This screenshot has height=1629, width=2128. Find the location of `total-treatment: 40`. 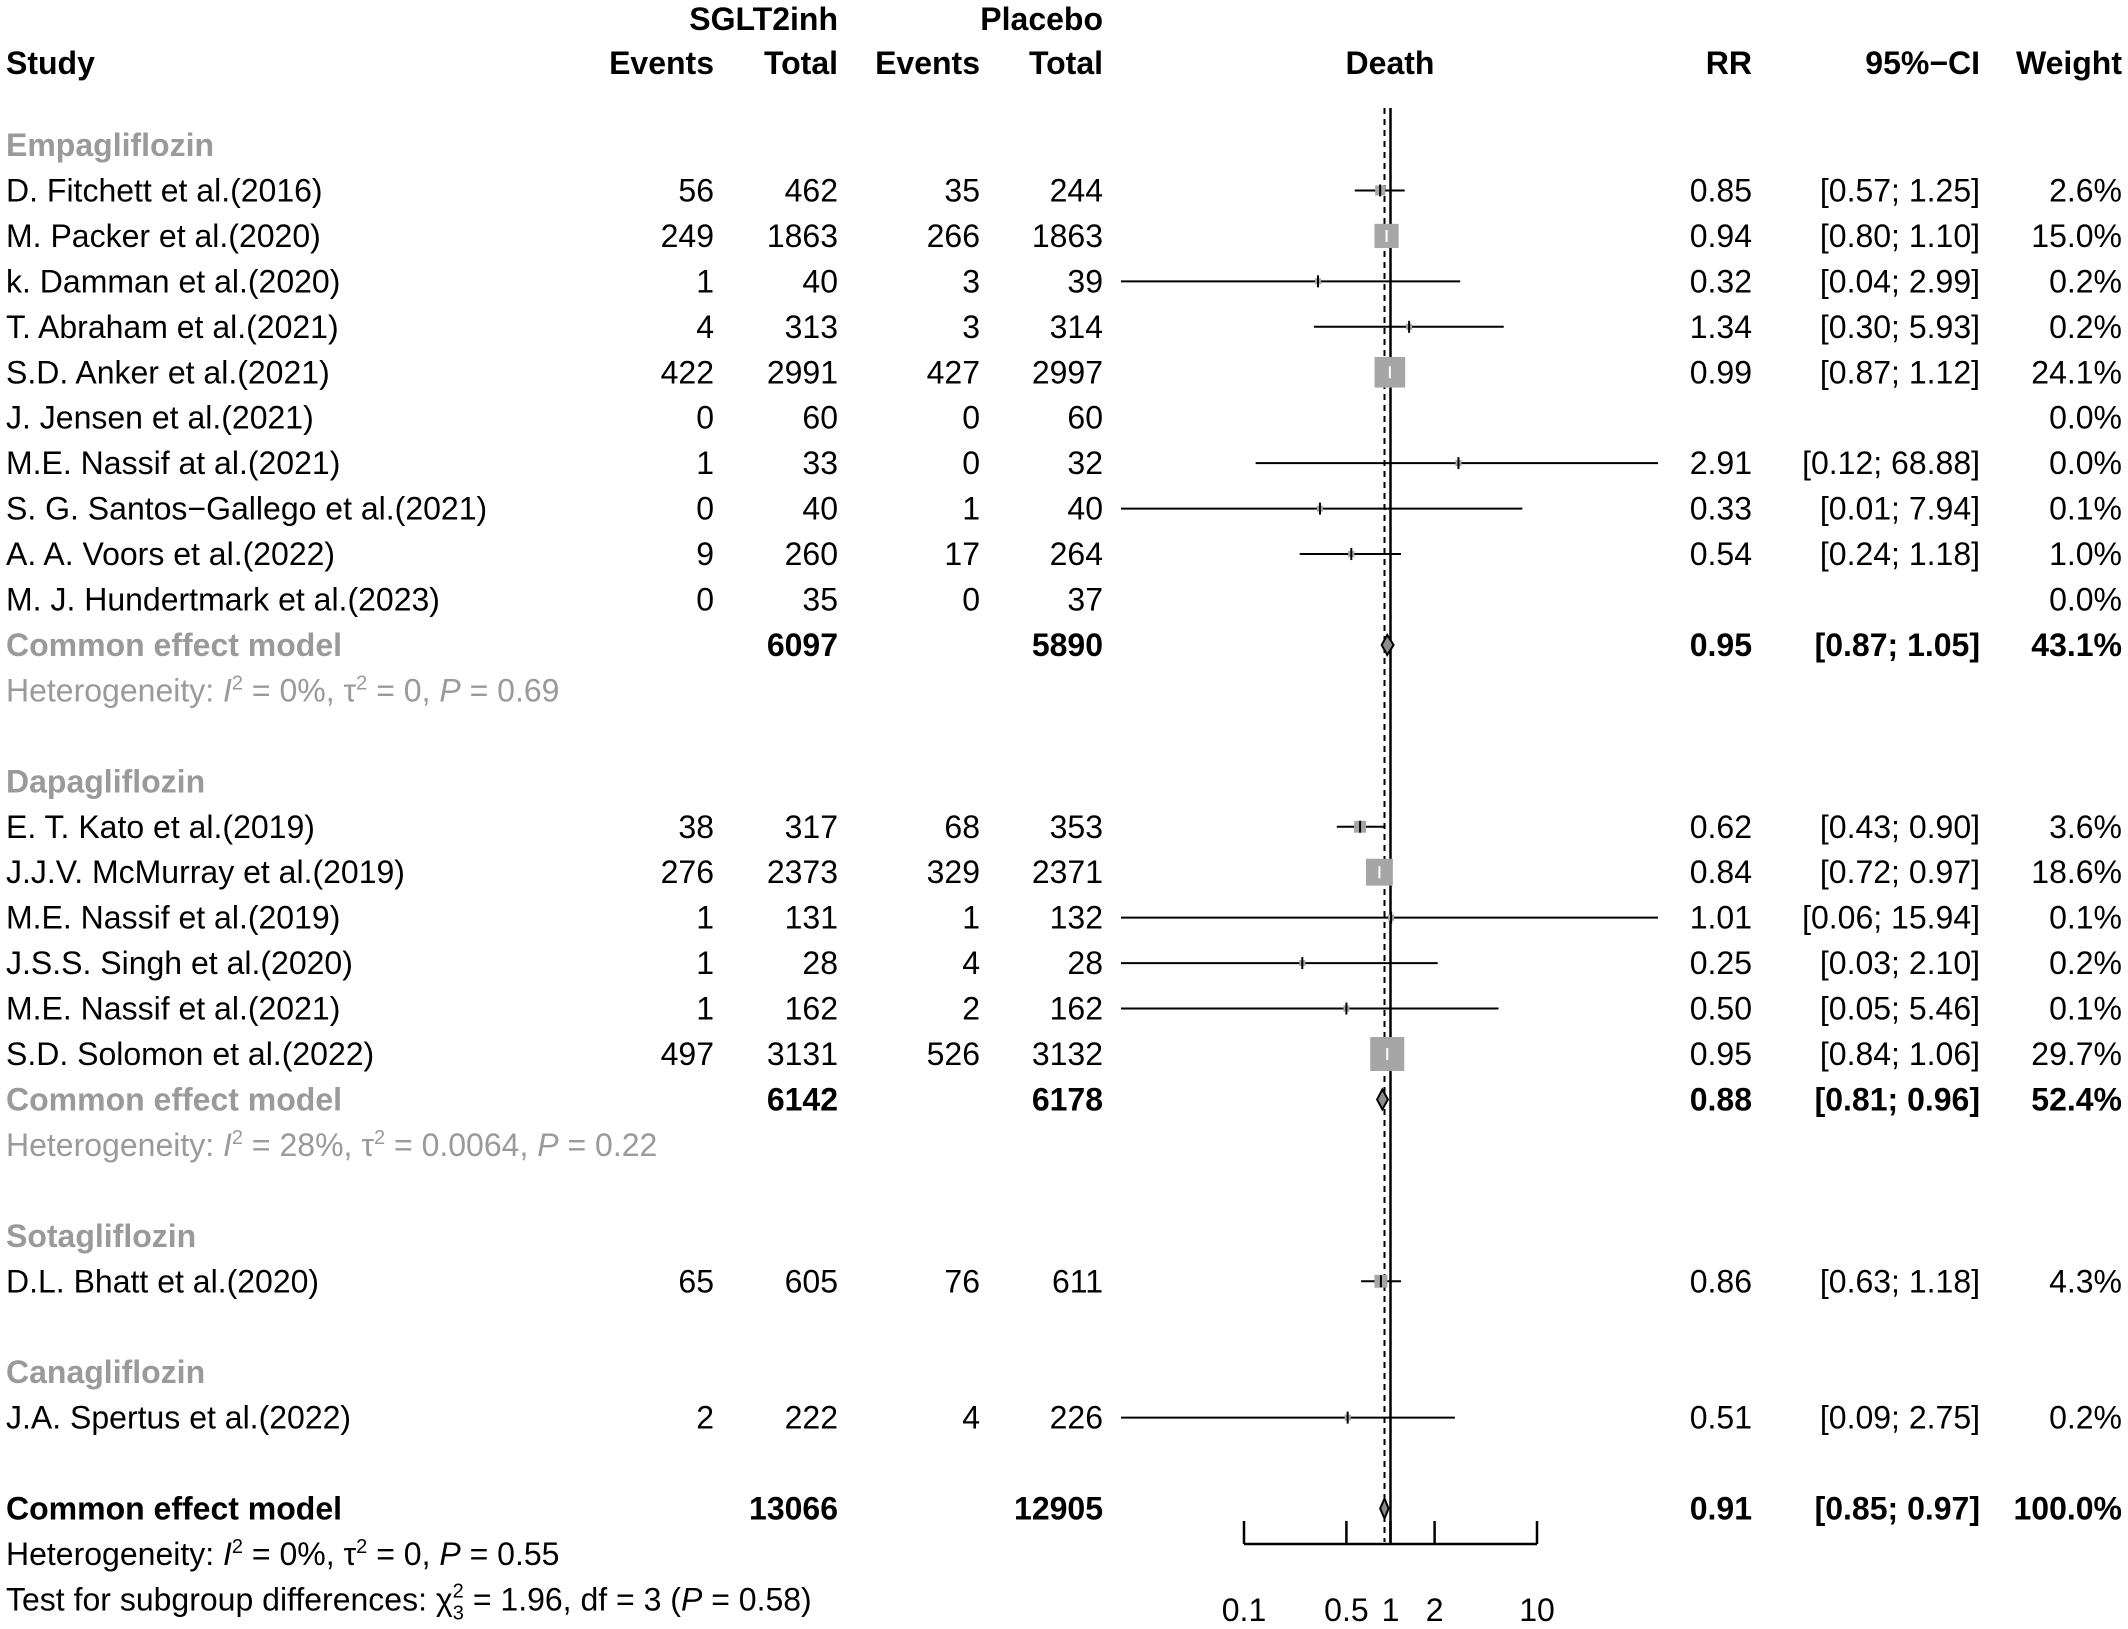

total-treatment: 40 is located at coordinates (820, 281).